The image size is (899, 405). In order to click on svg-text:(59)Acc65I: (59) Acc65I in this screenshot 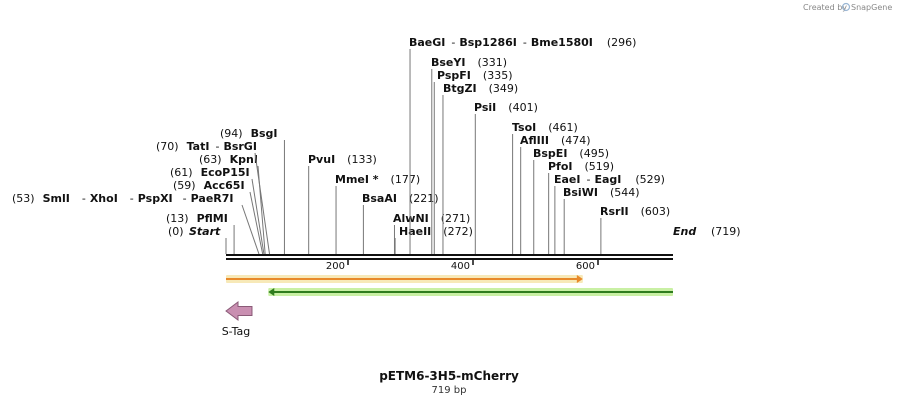, I will do `click(209, 185)`.